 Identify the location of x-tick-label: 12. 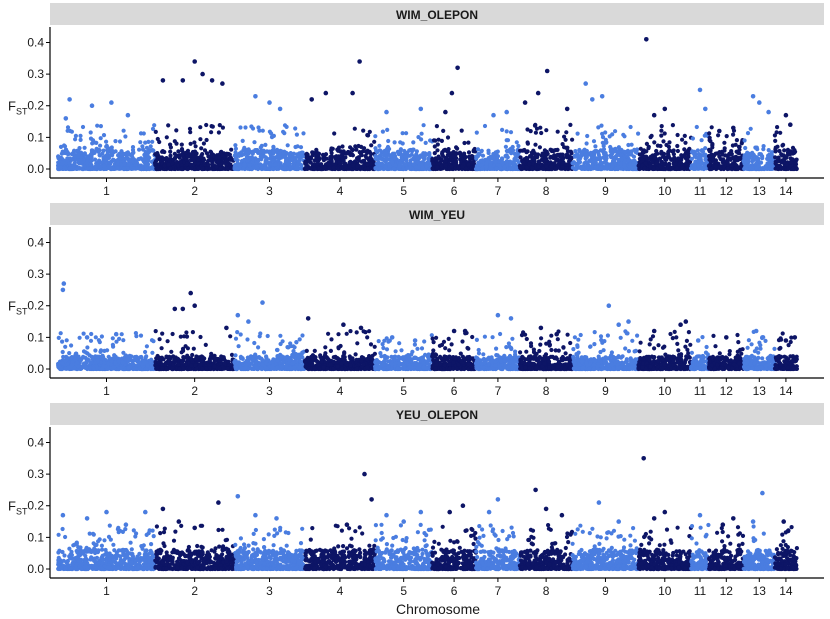
(727, 391).